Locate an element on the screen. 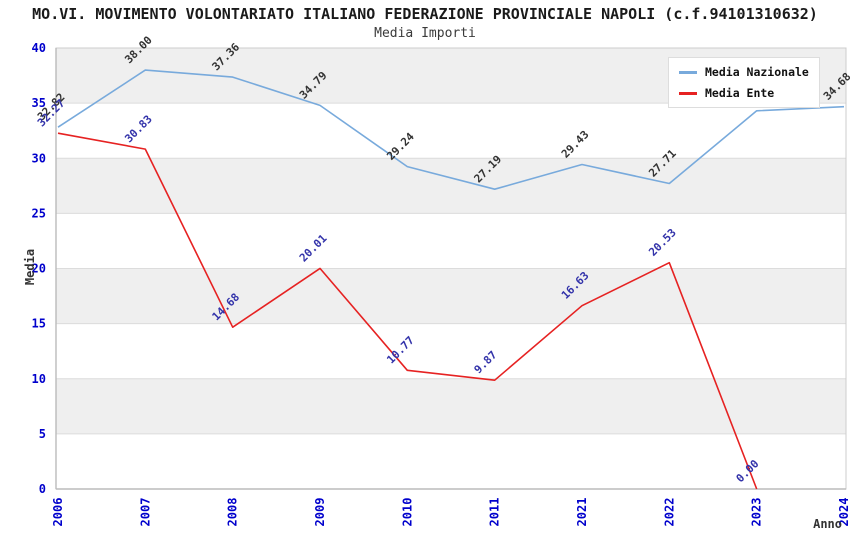 The height and width of the screenshot is (550, 850). x-tick-label: 2022 is located at coordinates (669, 512).